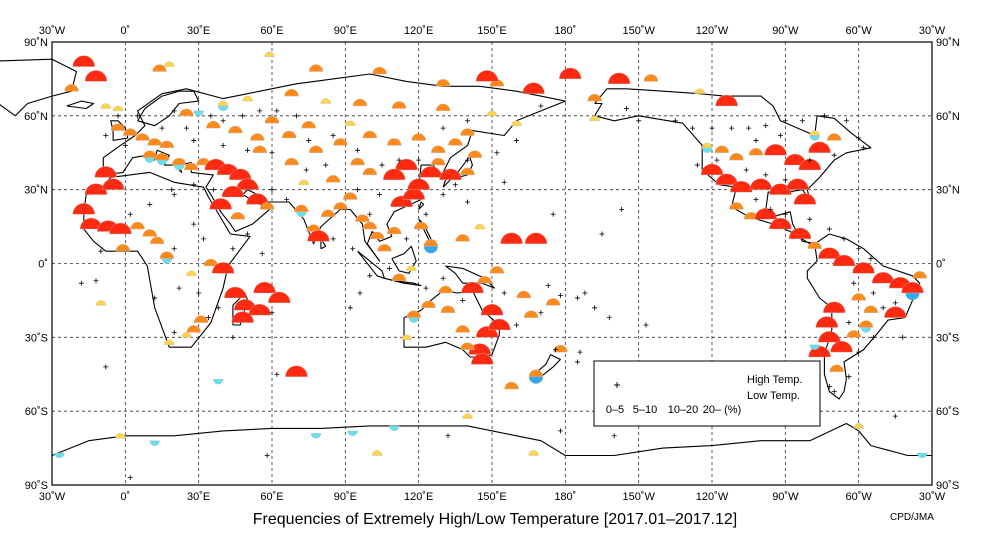  What do you see at coordinates (948, 43) in the screenshot?
I see `y-tick-label-right: 90˚N` at bounding box center [948, 43].